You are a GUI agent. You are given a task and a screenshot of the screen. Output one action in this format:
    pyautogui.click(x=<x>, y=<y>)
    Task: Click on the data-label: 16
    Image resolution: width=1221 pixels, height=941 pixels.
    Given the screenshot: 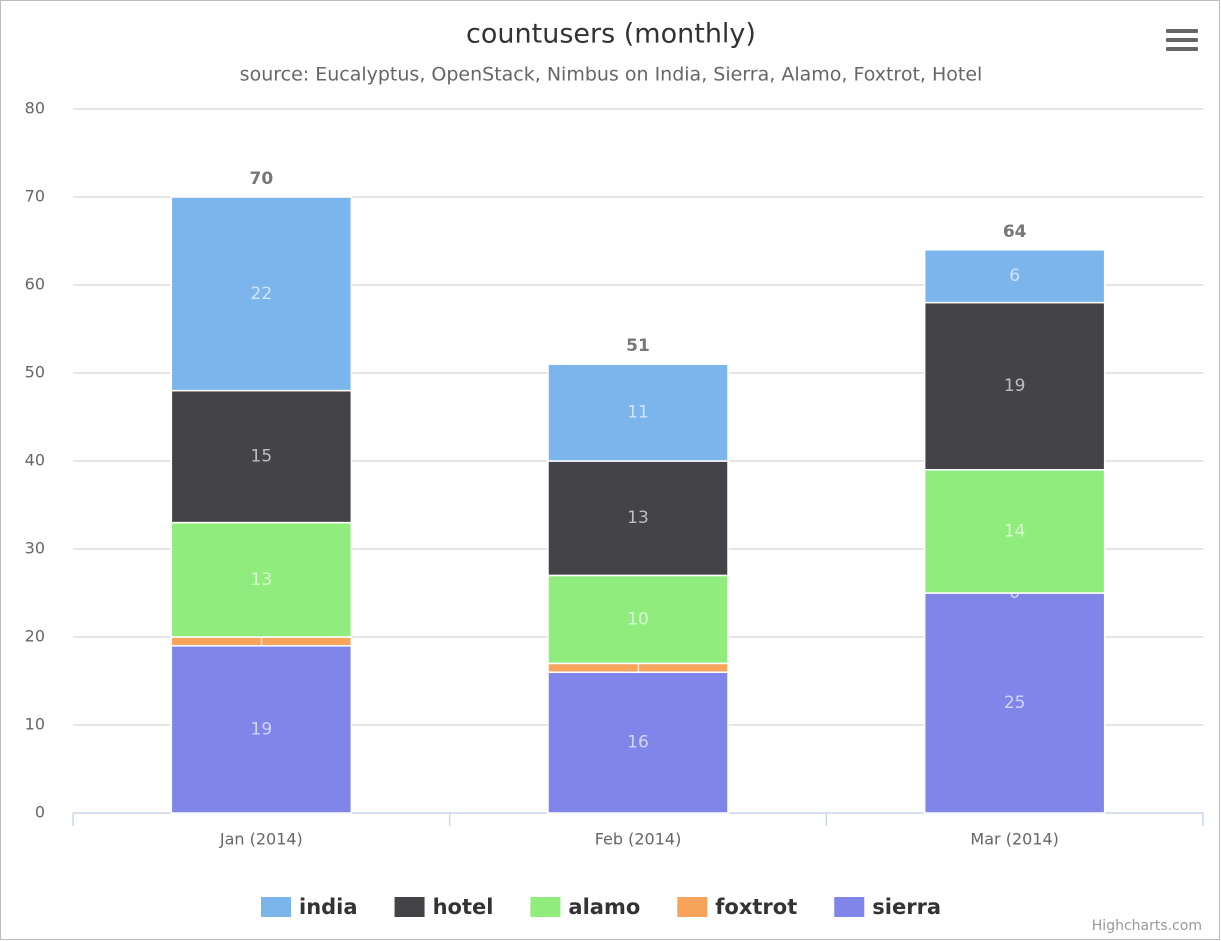 What is the action you would take?
    pyautogui.click(x=638, y=743)
    